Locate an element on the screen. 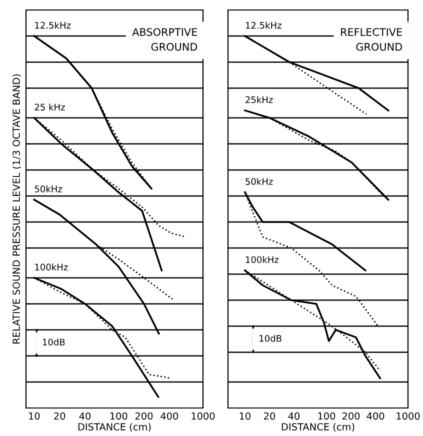 The image size is (423, 436). annotation: REFLECTIVE GROUND is located at coordinates (371, 39).